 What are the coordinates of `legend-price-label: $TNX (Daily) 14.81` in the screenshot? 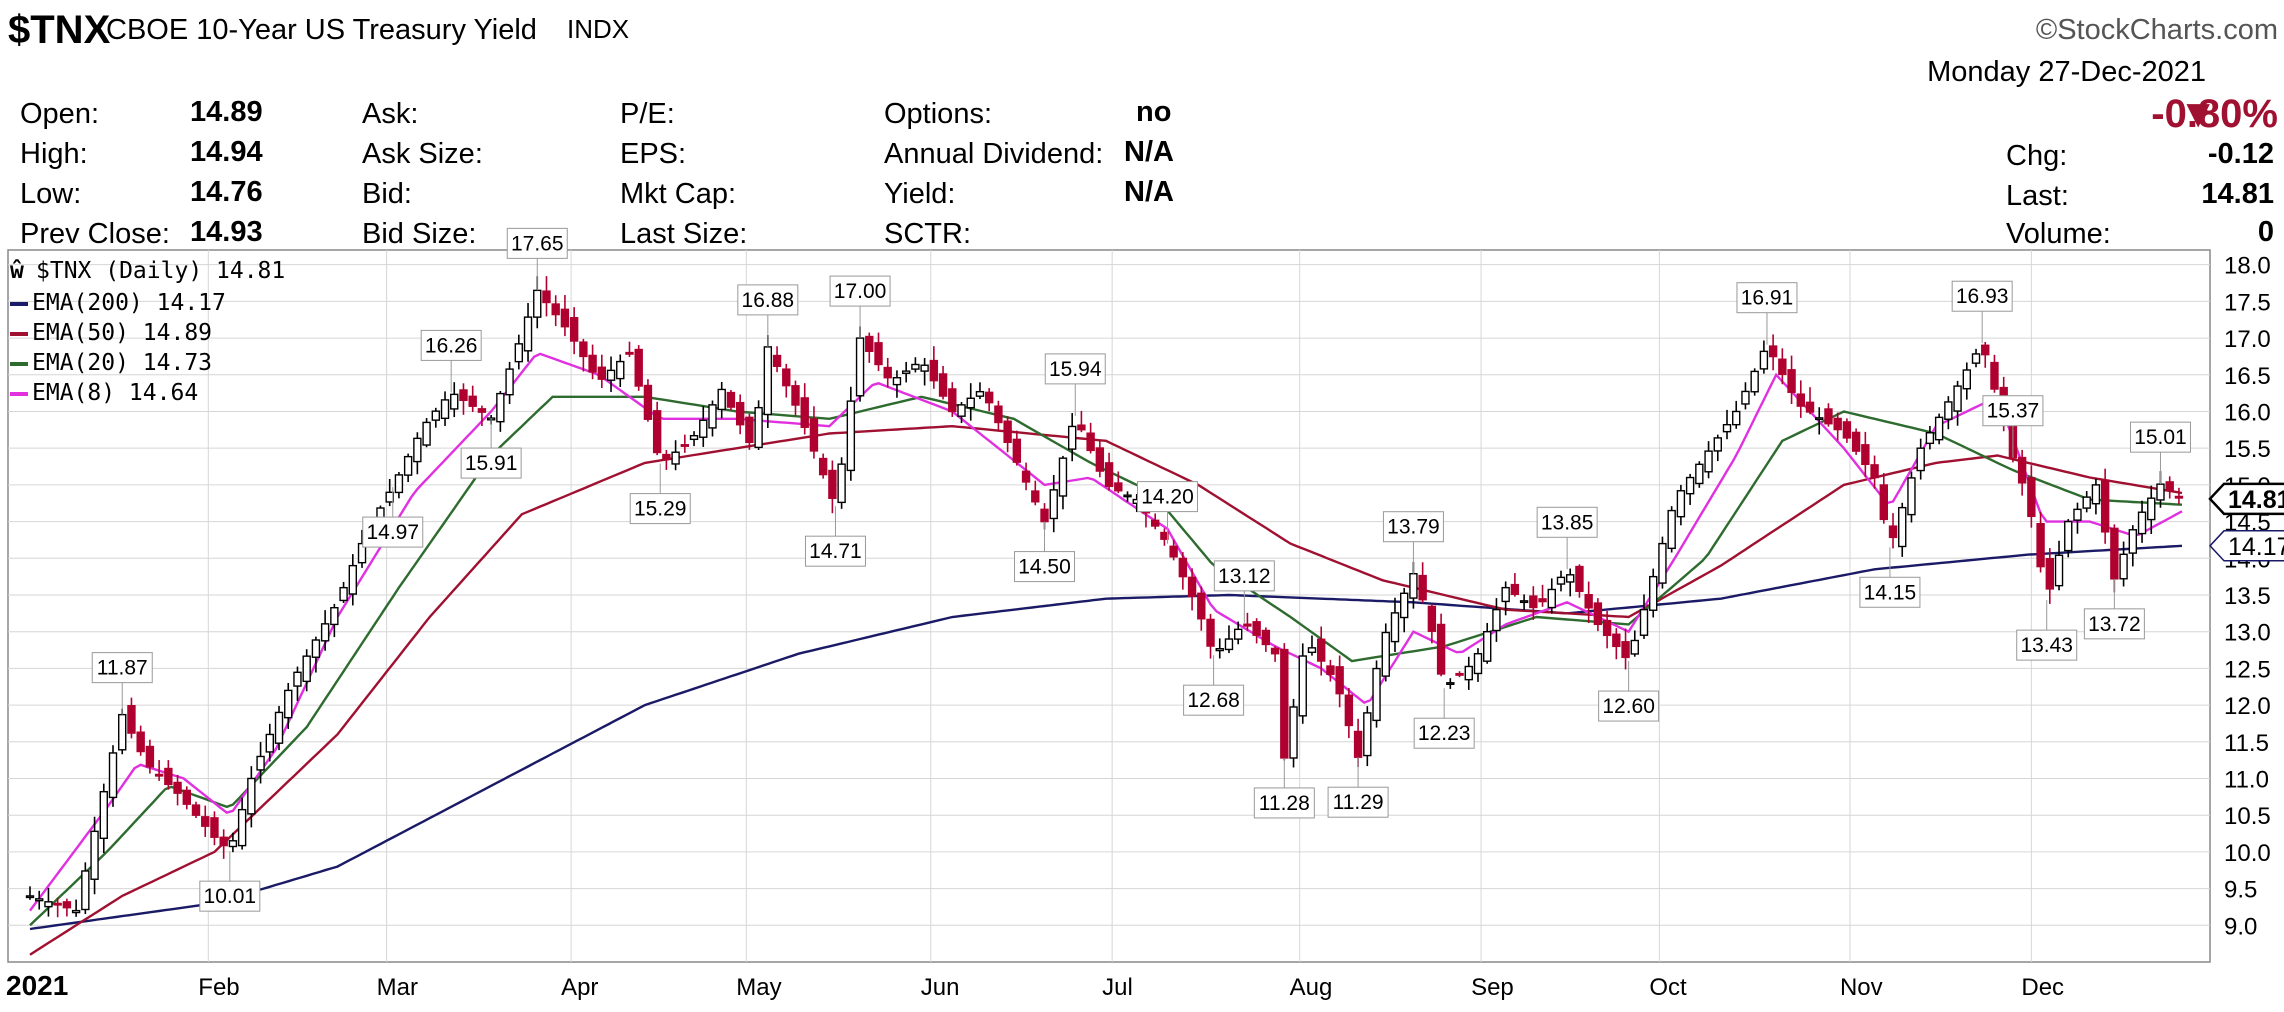 It's located at (161, 271).